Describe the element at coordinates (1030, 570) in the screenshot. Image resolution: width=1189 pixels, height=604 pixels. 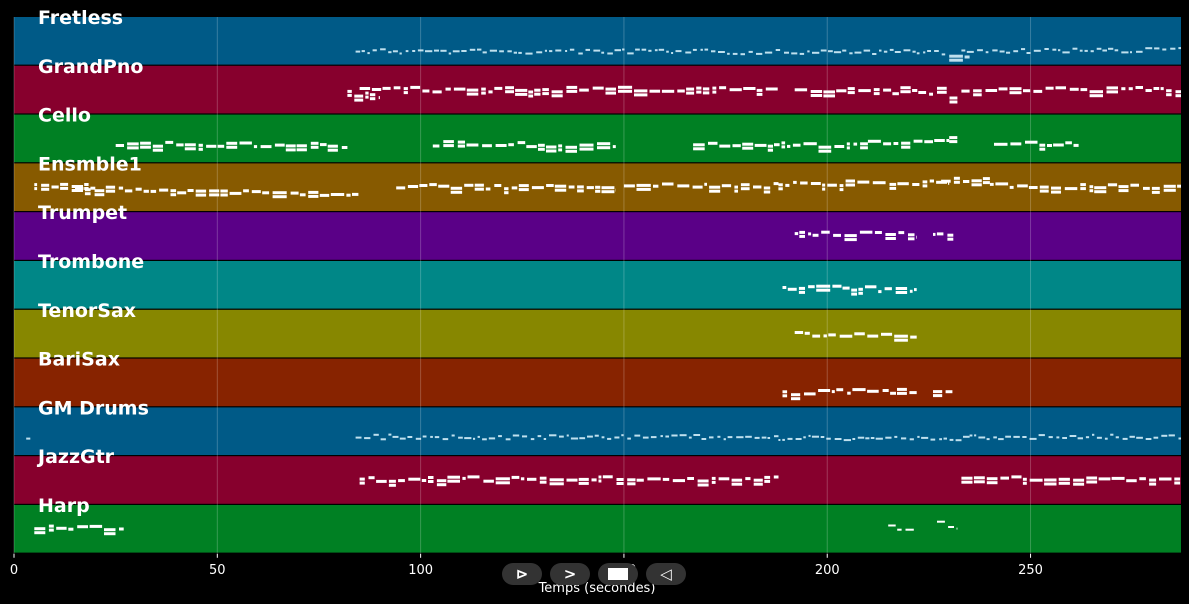
I see `x-tick-label: 250` at that location.